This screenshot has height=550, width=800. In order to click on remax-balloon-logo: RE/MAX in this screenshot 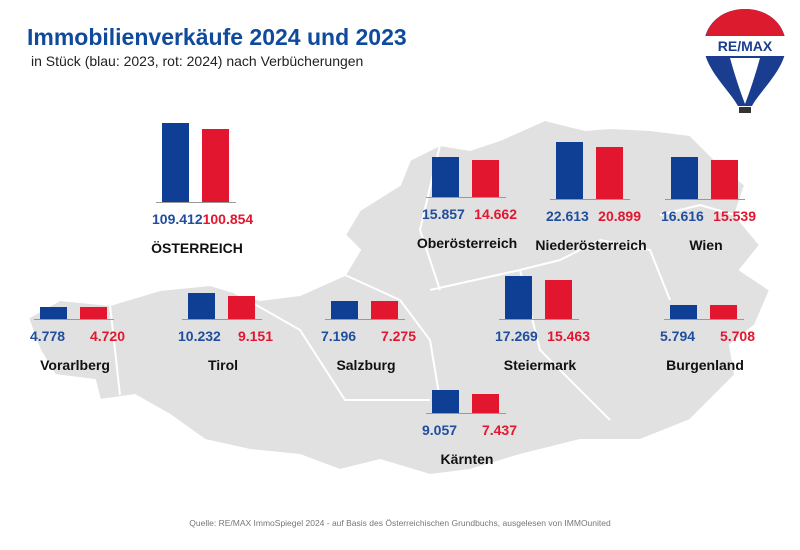, I will do `click(745, 61)`.